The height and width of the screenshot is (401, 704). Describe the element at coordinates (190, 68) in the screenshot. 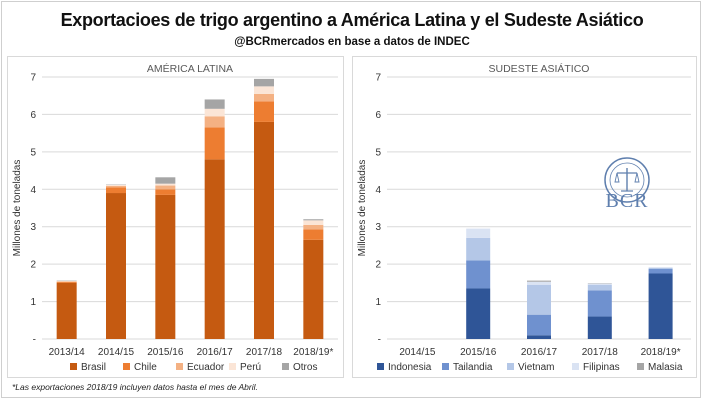

I see `panel-title: AMÉRICA LATINA` at that location.